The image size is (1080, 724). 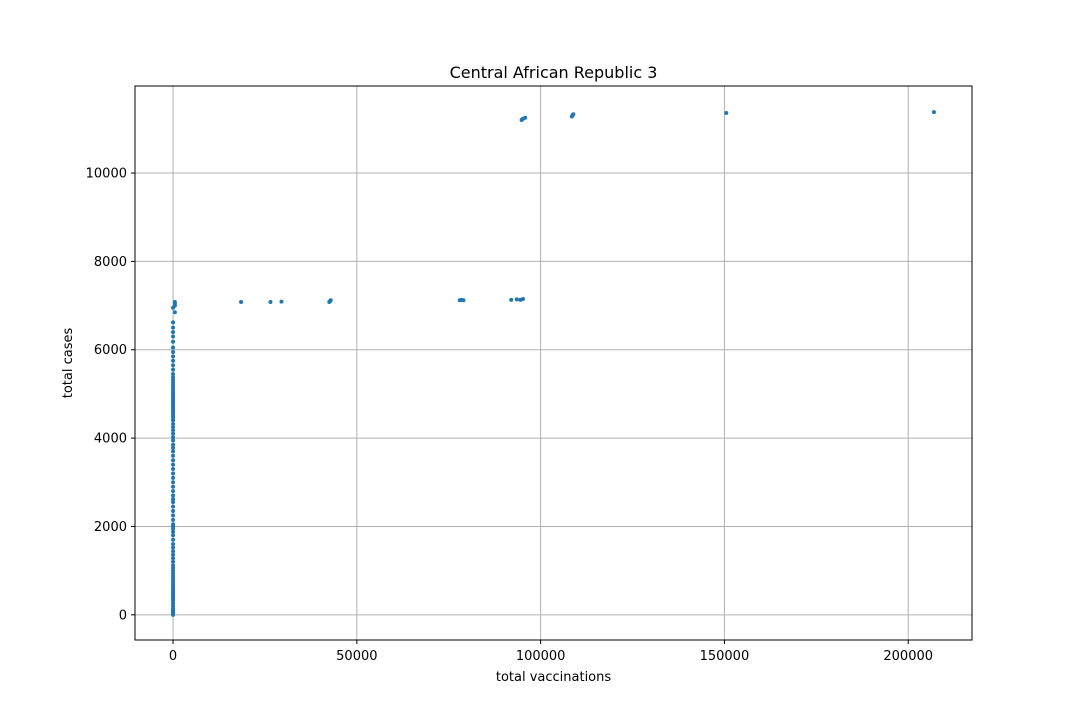 What do you see at coordinates (106, 174) in the screenshot?
I see `y-tick-label: 10000` at bounding box center [106, 174].